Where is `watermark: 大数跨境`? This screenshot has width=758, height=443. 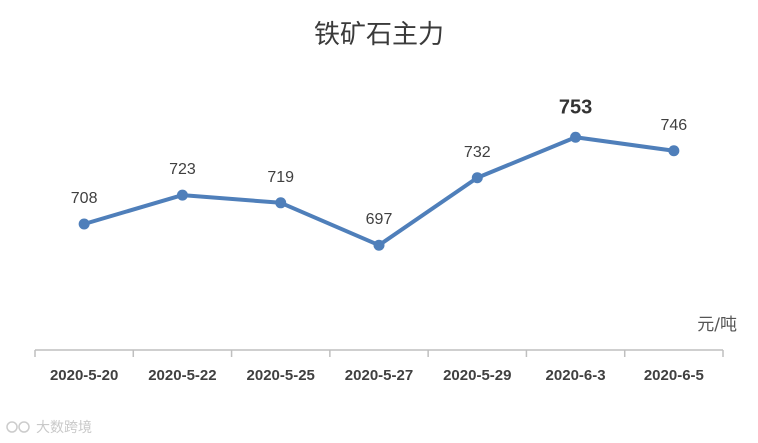 watermark: 大数跨境 is located at coordinates (49, 428).